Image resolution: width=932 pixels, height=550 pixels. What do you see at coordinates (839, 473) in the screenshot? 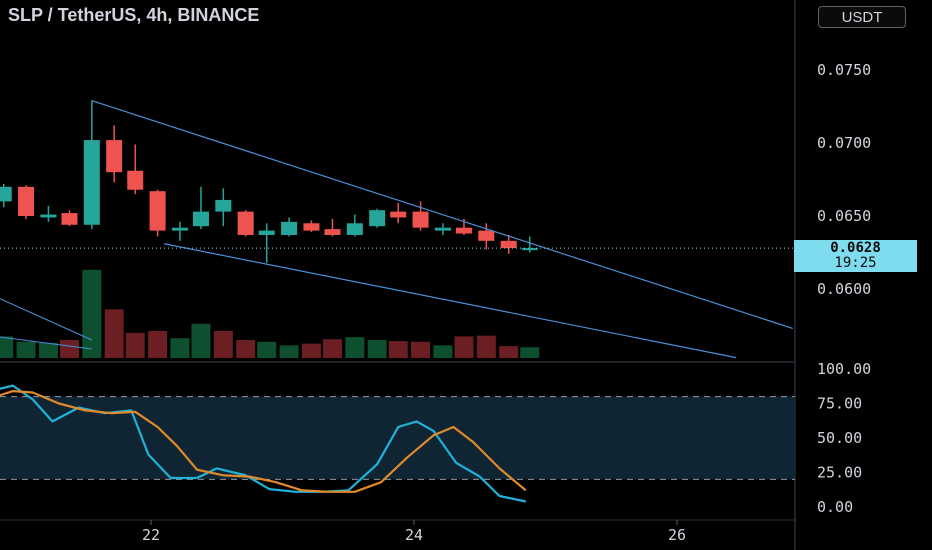
I see `stoch-tick-label: 25.00` at bounding box center [839, 473].